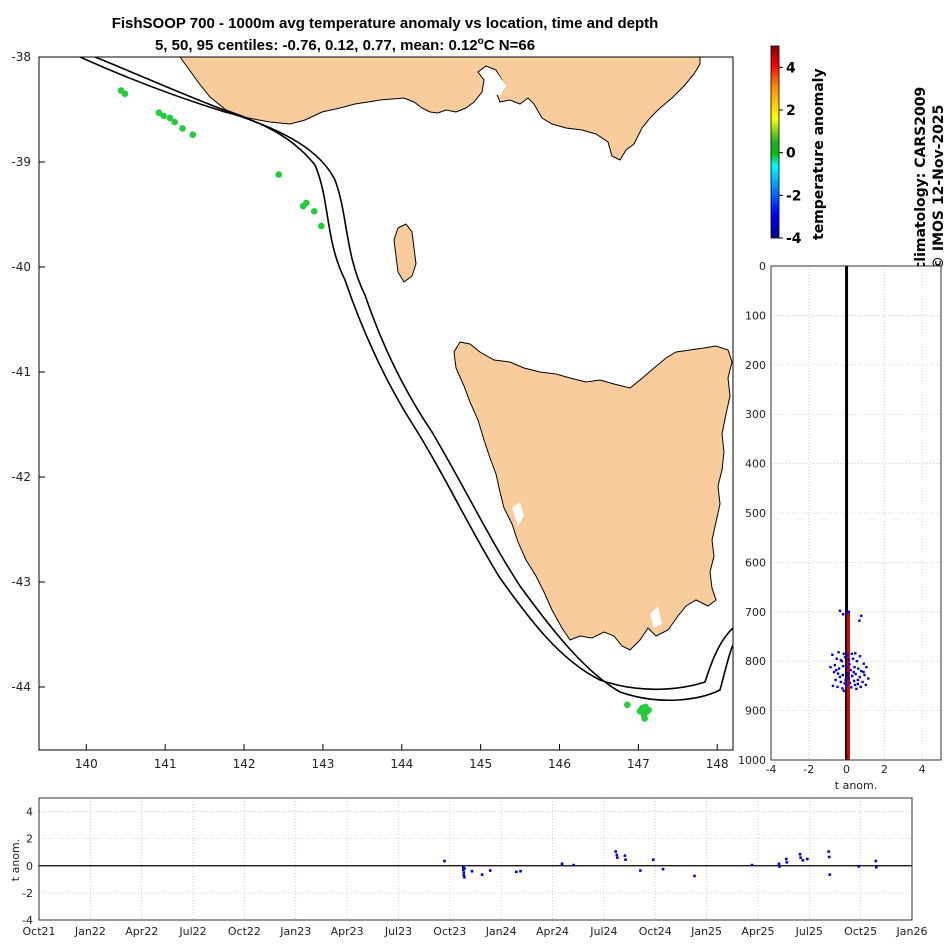 The height and width of the screenshot is (950, 950). What do you see at coordinates (755, 661) in the screenshot?
I see `profile-ytick-label: 800` at bounding box center [755, 661].